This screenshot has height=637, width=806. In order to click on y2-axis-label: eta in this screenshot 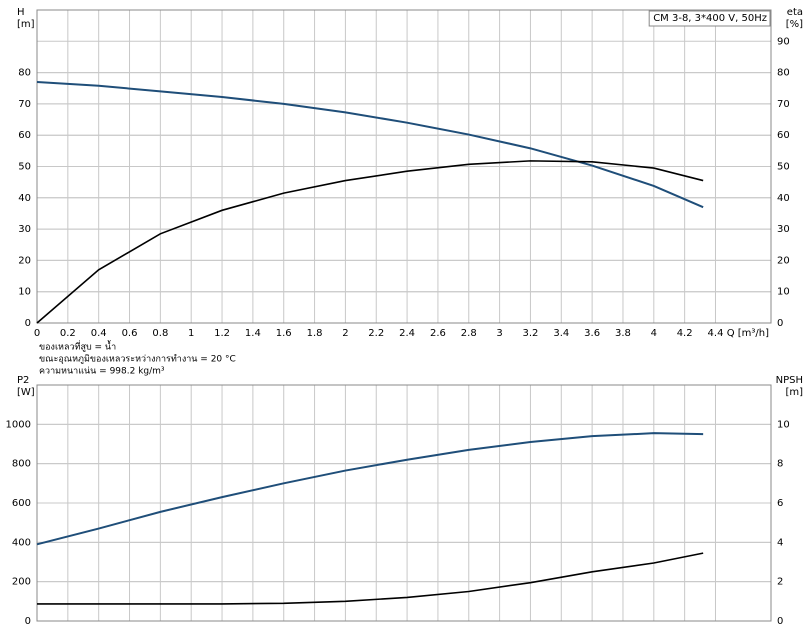, I will do `click(795, 12)`.